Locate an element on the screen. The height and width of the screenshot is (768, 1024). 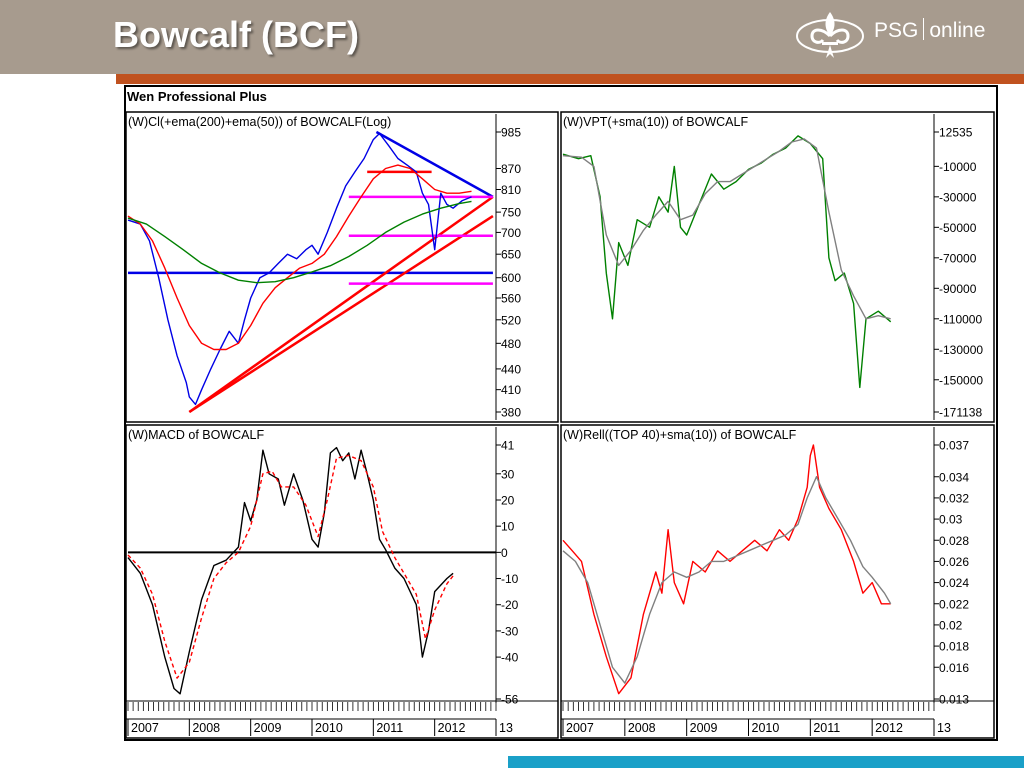
y-tick-label: -150000 is located at coordinates (961, 380).